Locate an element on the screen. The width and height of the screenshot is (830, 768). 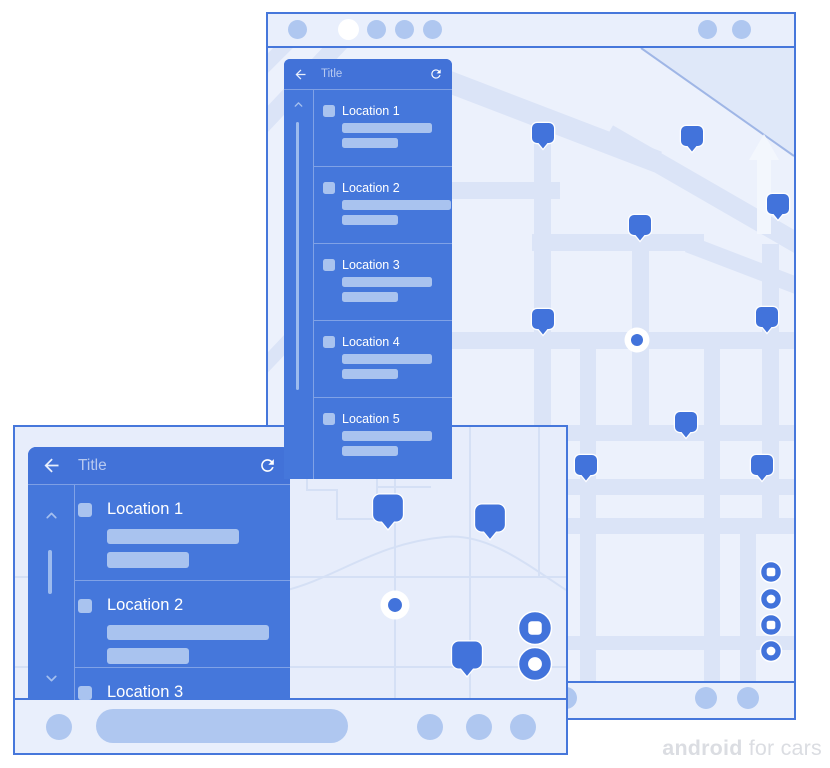
landscape-bottom-bar is located at coordinates (290, 725).